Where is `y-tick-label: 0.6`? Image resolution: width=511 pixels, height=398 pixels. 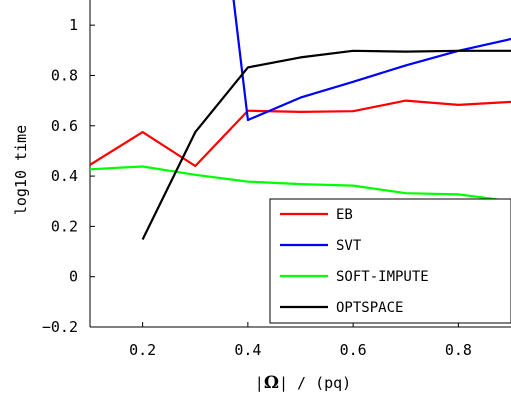
y-tick-label: 0.6 is located at coordinates (64, 126).